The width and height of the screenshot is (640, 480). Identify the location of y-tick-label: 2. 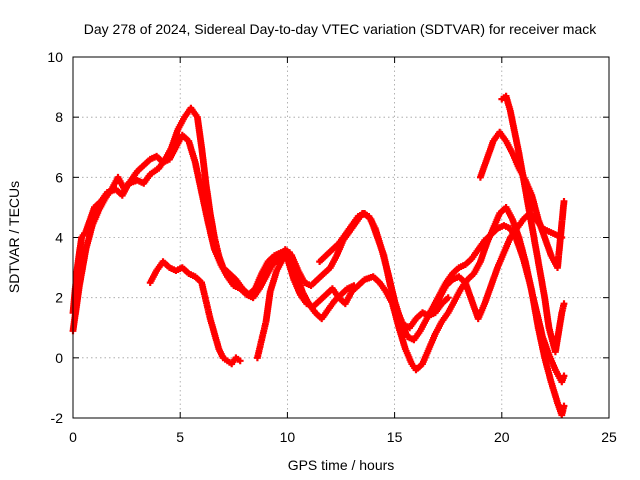
(59, 298).